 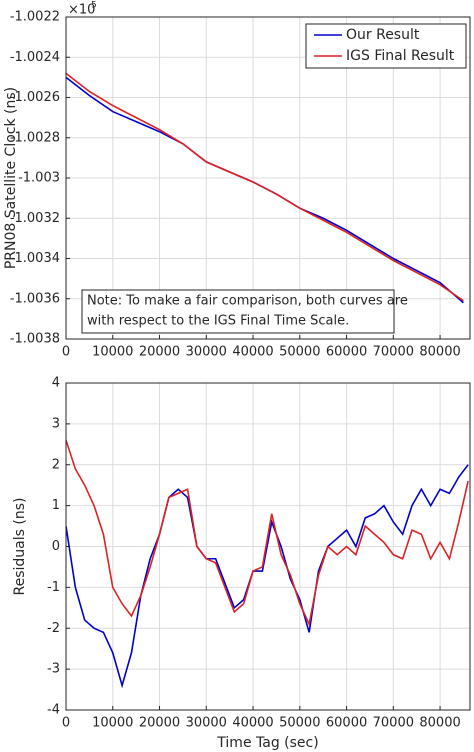 I want to click on y-tick-label: -3, so click(x=53, y=669).